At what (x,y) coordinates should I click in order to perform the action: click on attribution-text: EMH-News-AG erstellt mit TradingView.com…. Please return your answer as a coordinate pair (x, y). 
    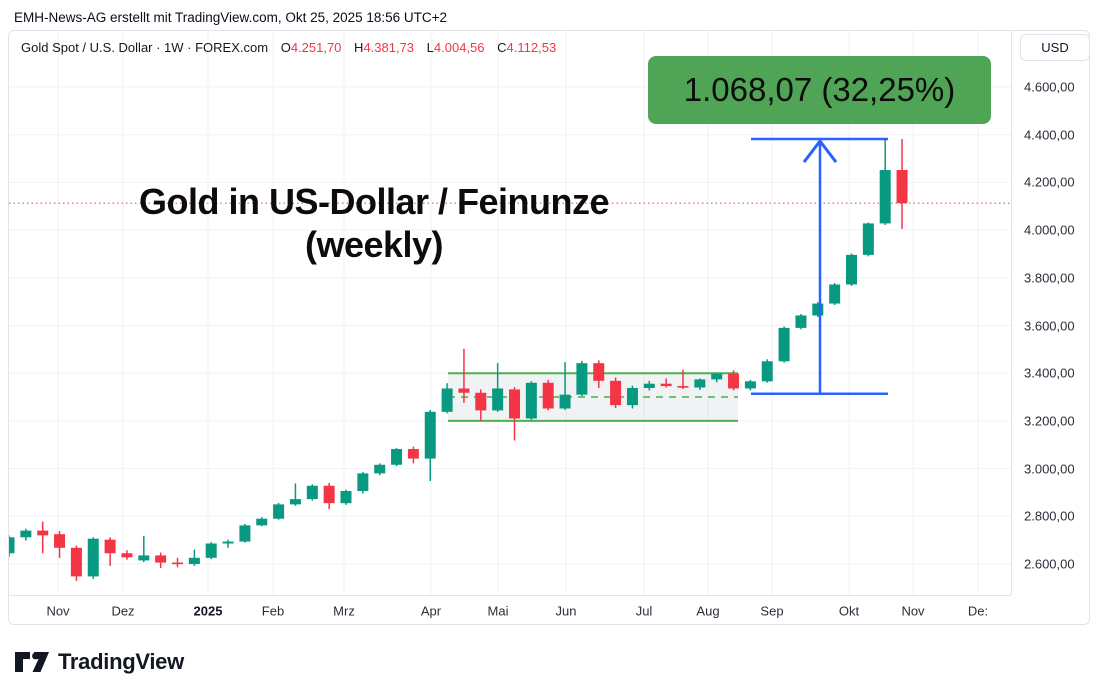
    Looking at the image, I should click on (231, 17).